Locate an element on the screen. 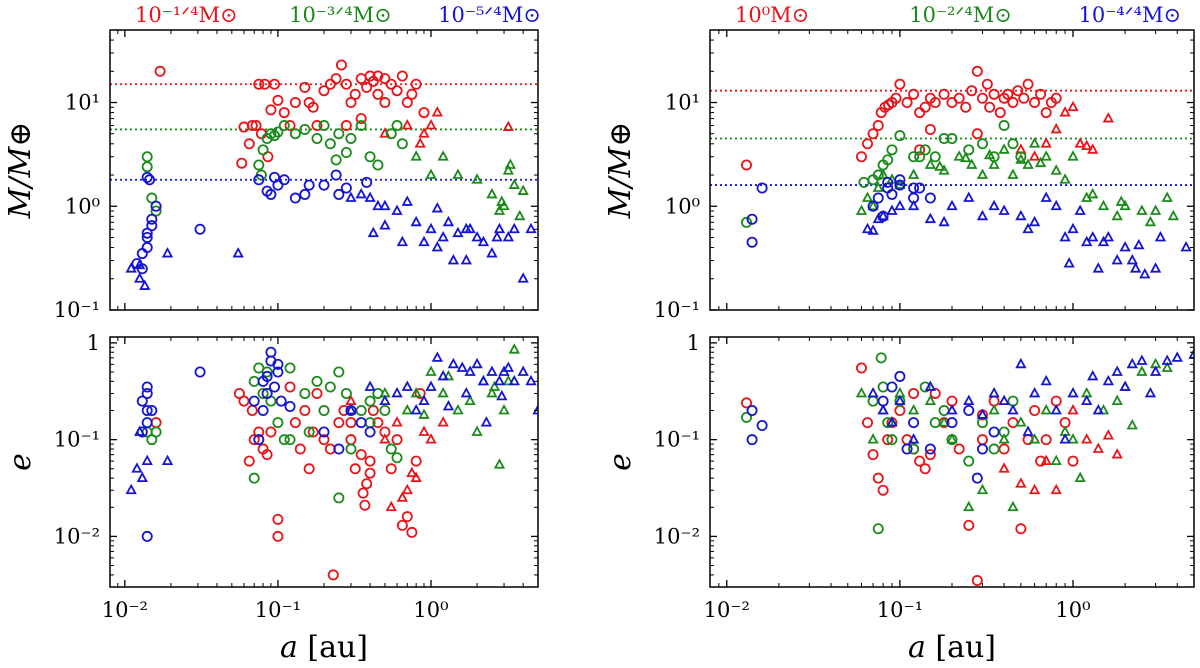 The image size is (1200, 668). x-axis-label: a [au] is located at coordinates (952, 647).